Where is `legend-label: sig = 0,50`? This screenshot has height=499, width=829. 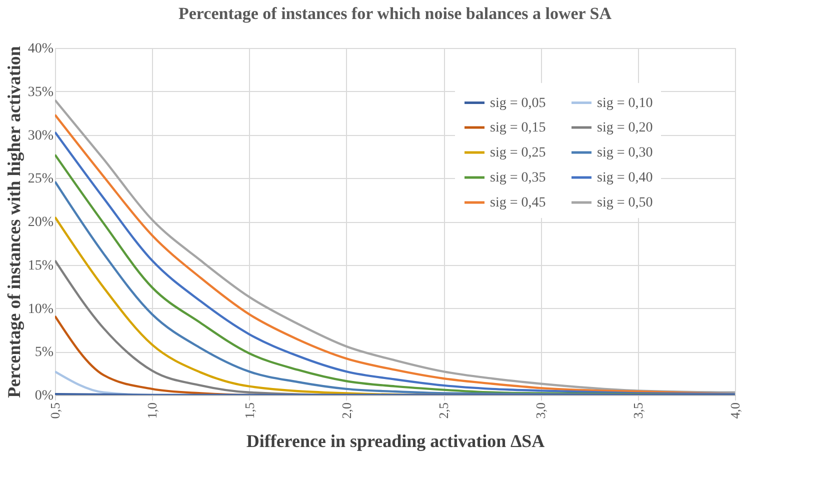 legend-label: sig = 0,50 is located at coordinates (625, 203).